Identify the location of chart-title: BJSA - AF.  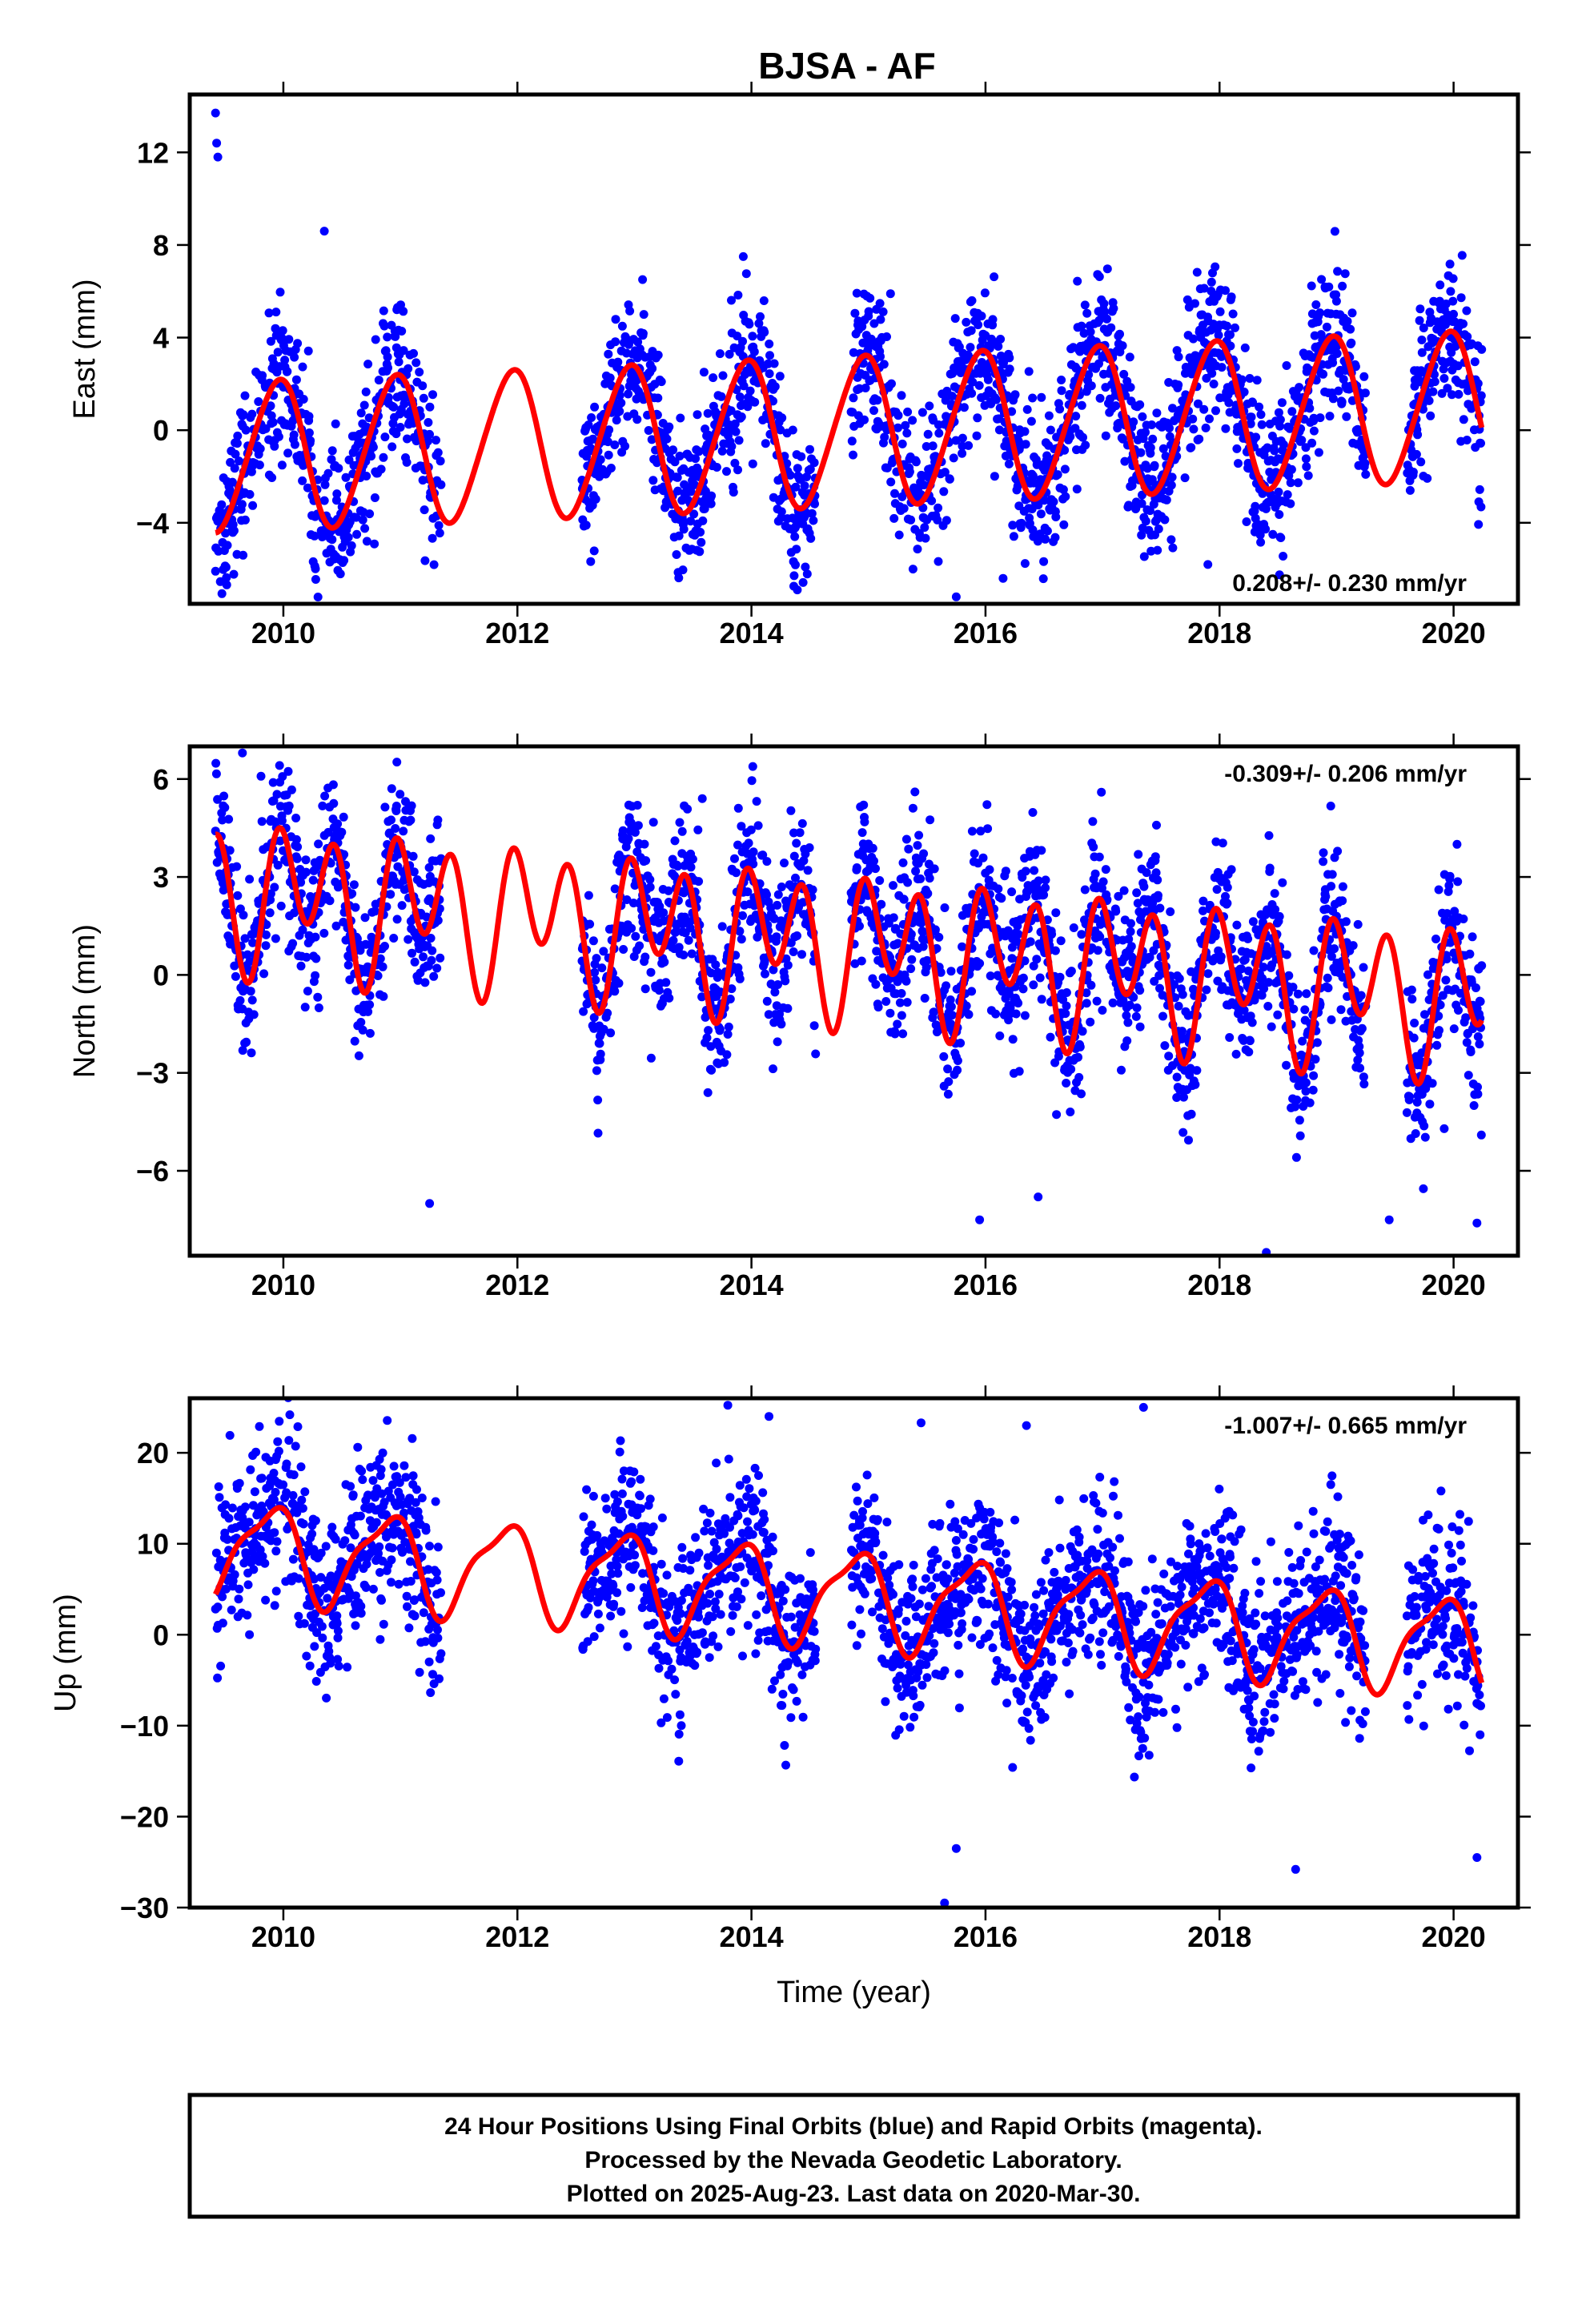
(847, 65).